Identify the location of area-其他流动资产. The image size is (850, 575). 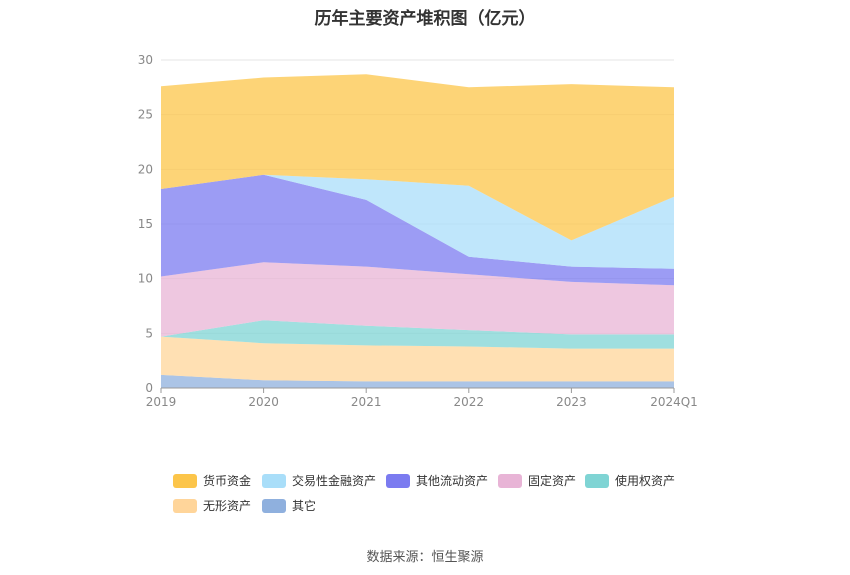
(417, 230).